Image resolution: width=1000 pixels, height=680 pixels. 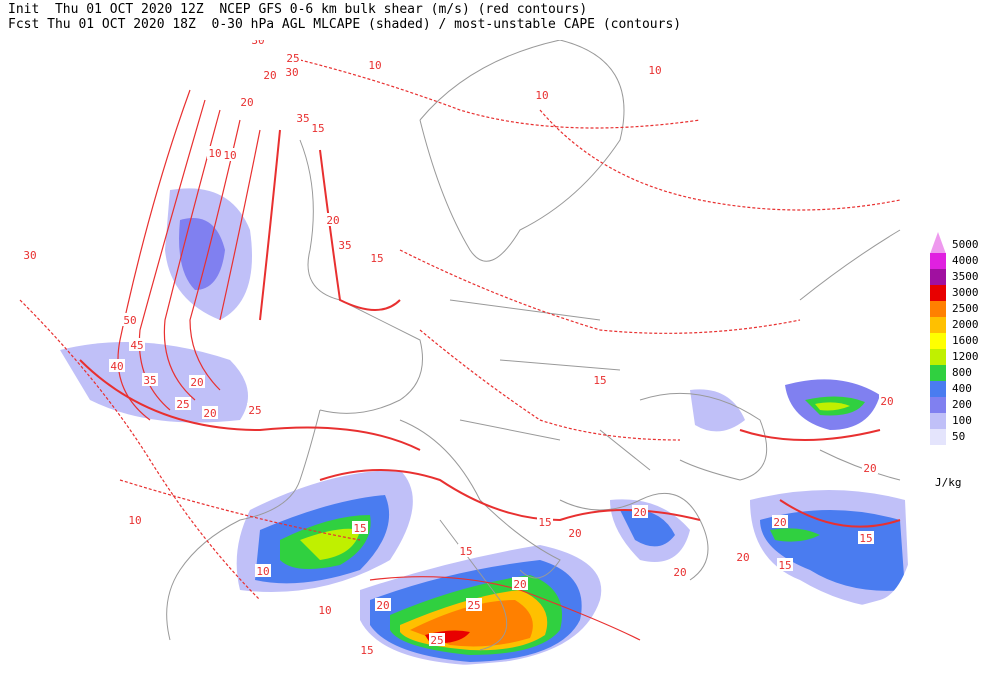 I want to click on legend-label: 2500, so click(x=965, y=308).